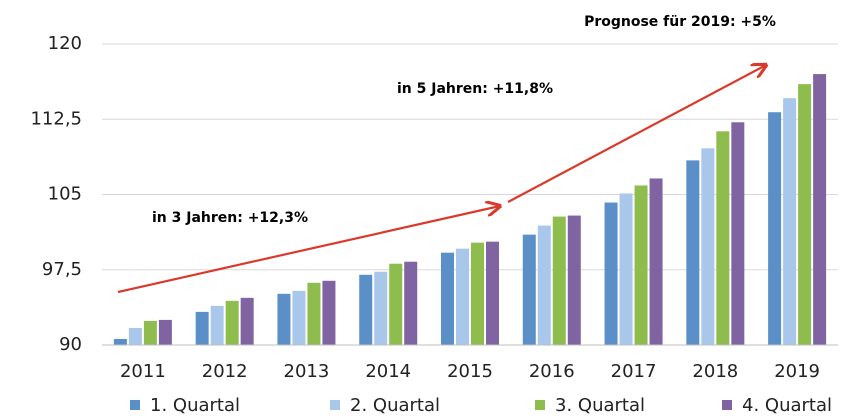  I want to click on annotation: Prognose für 2019: +5%, so click(680, 22).